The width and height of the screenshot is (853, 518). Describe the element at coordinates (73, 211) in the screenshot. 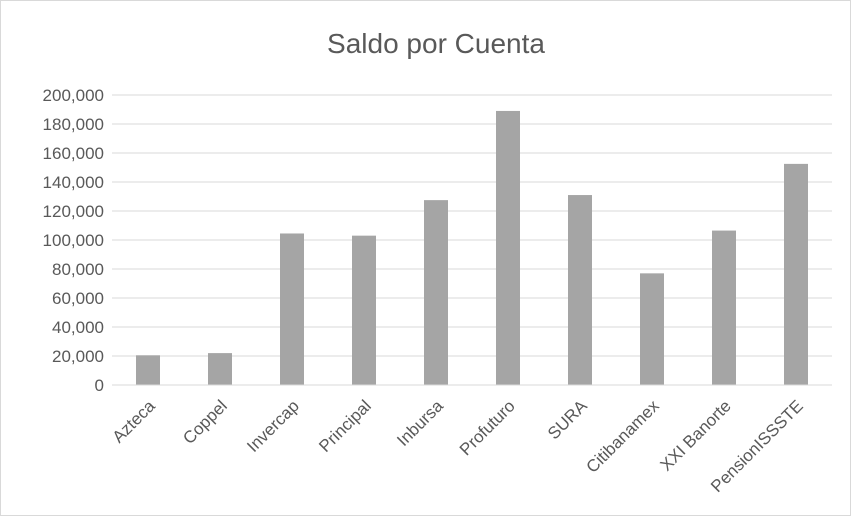

I see `y-tick-label: 120,000` at that location.